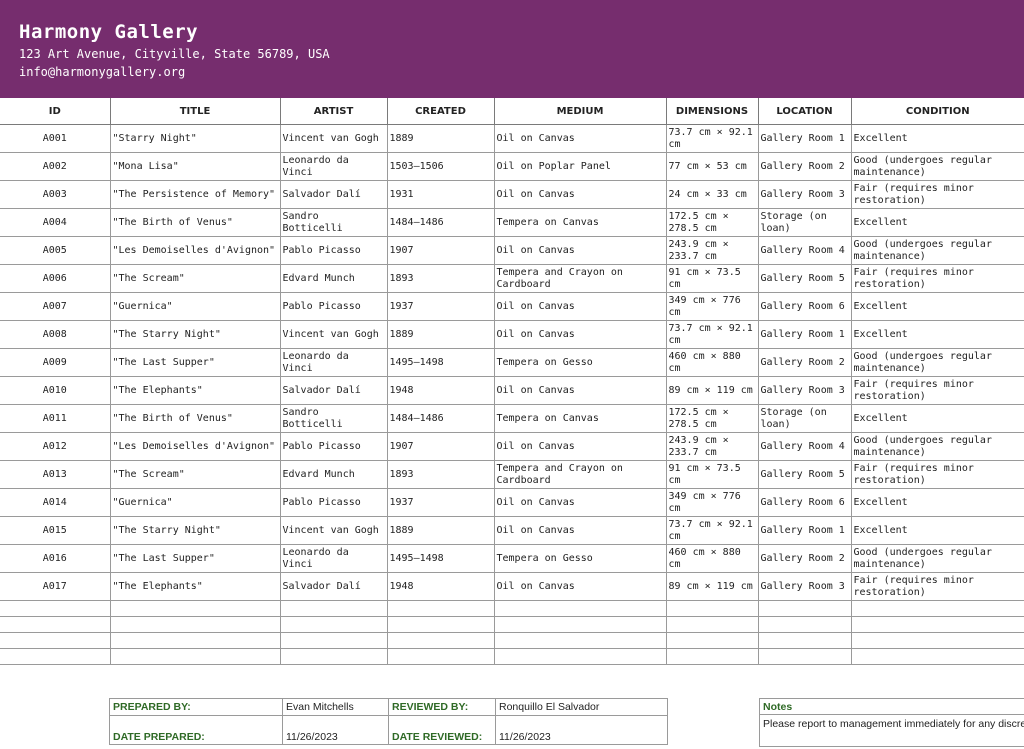 This screenshot has width=1024, height=749. I want to click on date-reviewed-value: 11/26/2023, so click(581, 730).